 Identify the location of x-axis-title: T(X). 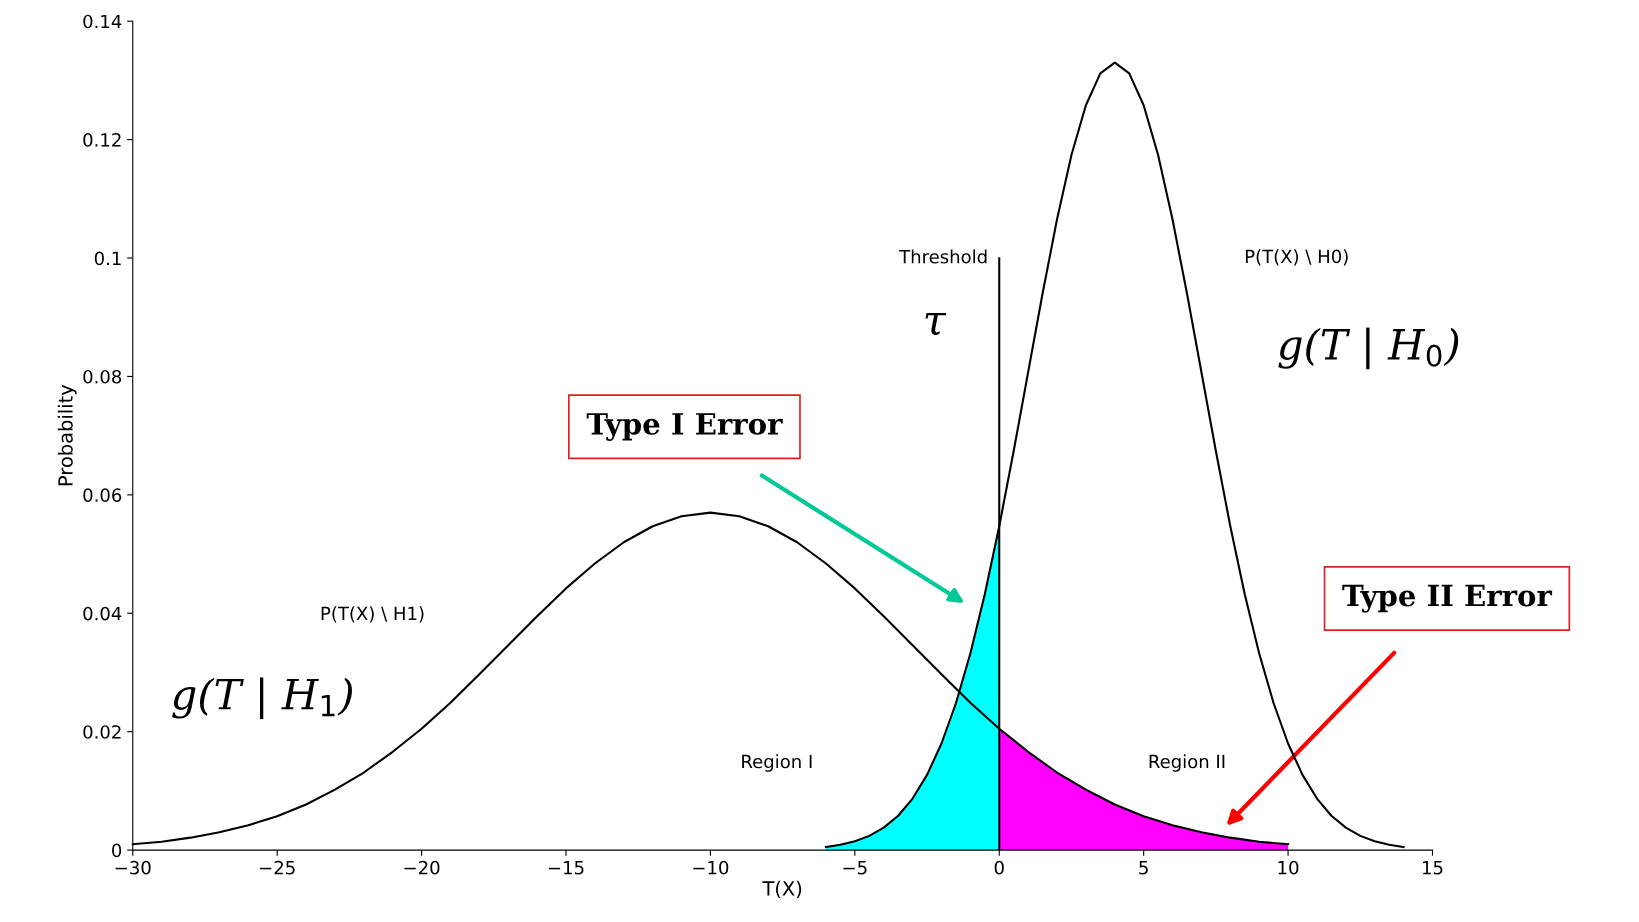
(782, 889).